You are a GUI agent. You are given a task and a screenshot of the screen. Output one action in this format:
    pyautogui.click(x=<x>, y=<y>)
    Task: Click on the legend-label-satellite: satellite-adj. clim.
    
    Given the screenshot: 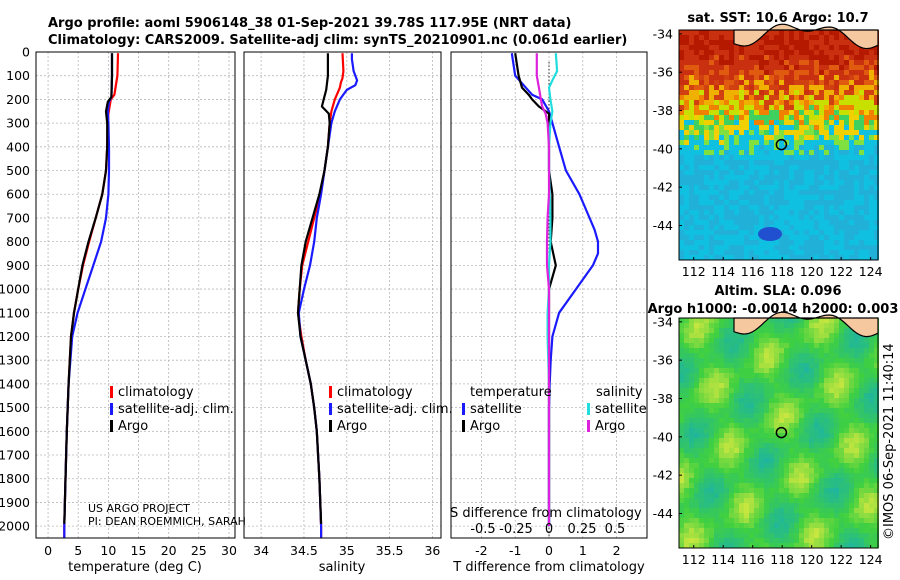 What is the action you would take?
    pyautogui.click(x=395, y=409)
    